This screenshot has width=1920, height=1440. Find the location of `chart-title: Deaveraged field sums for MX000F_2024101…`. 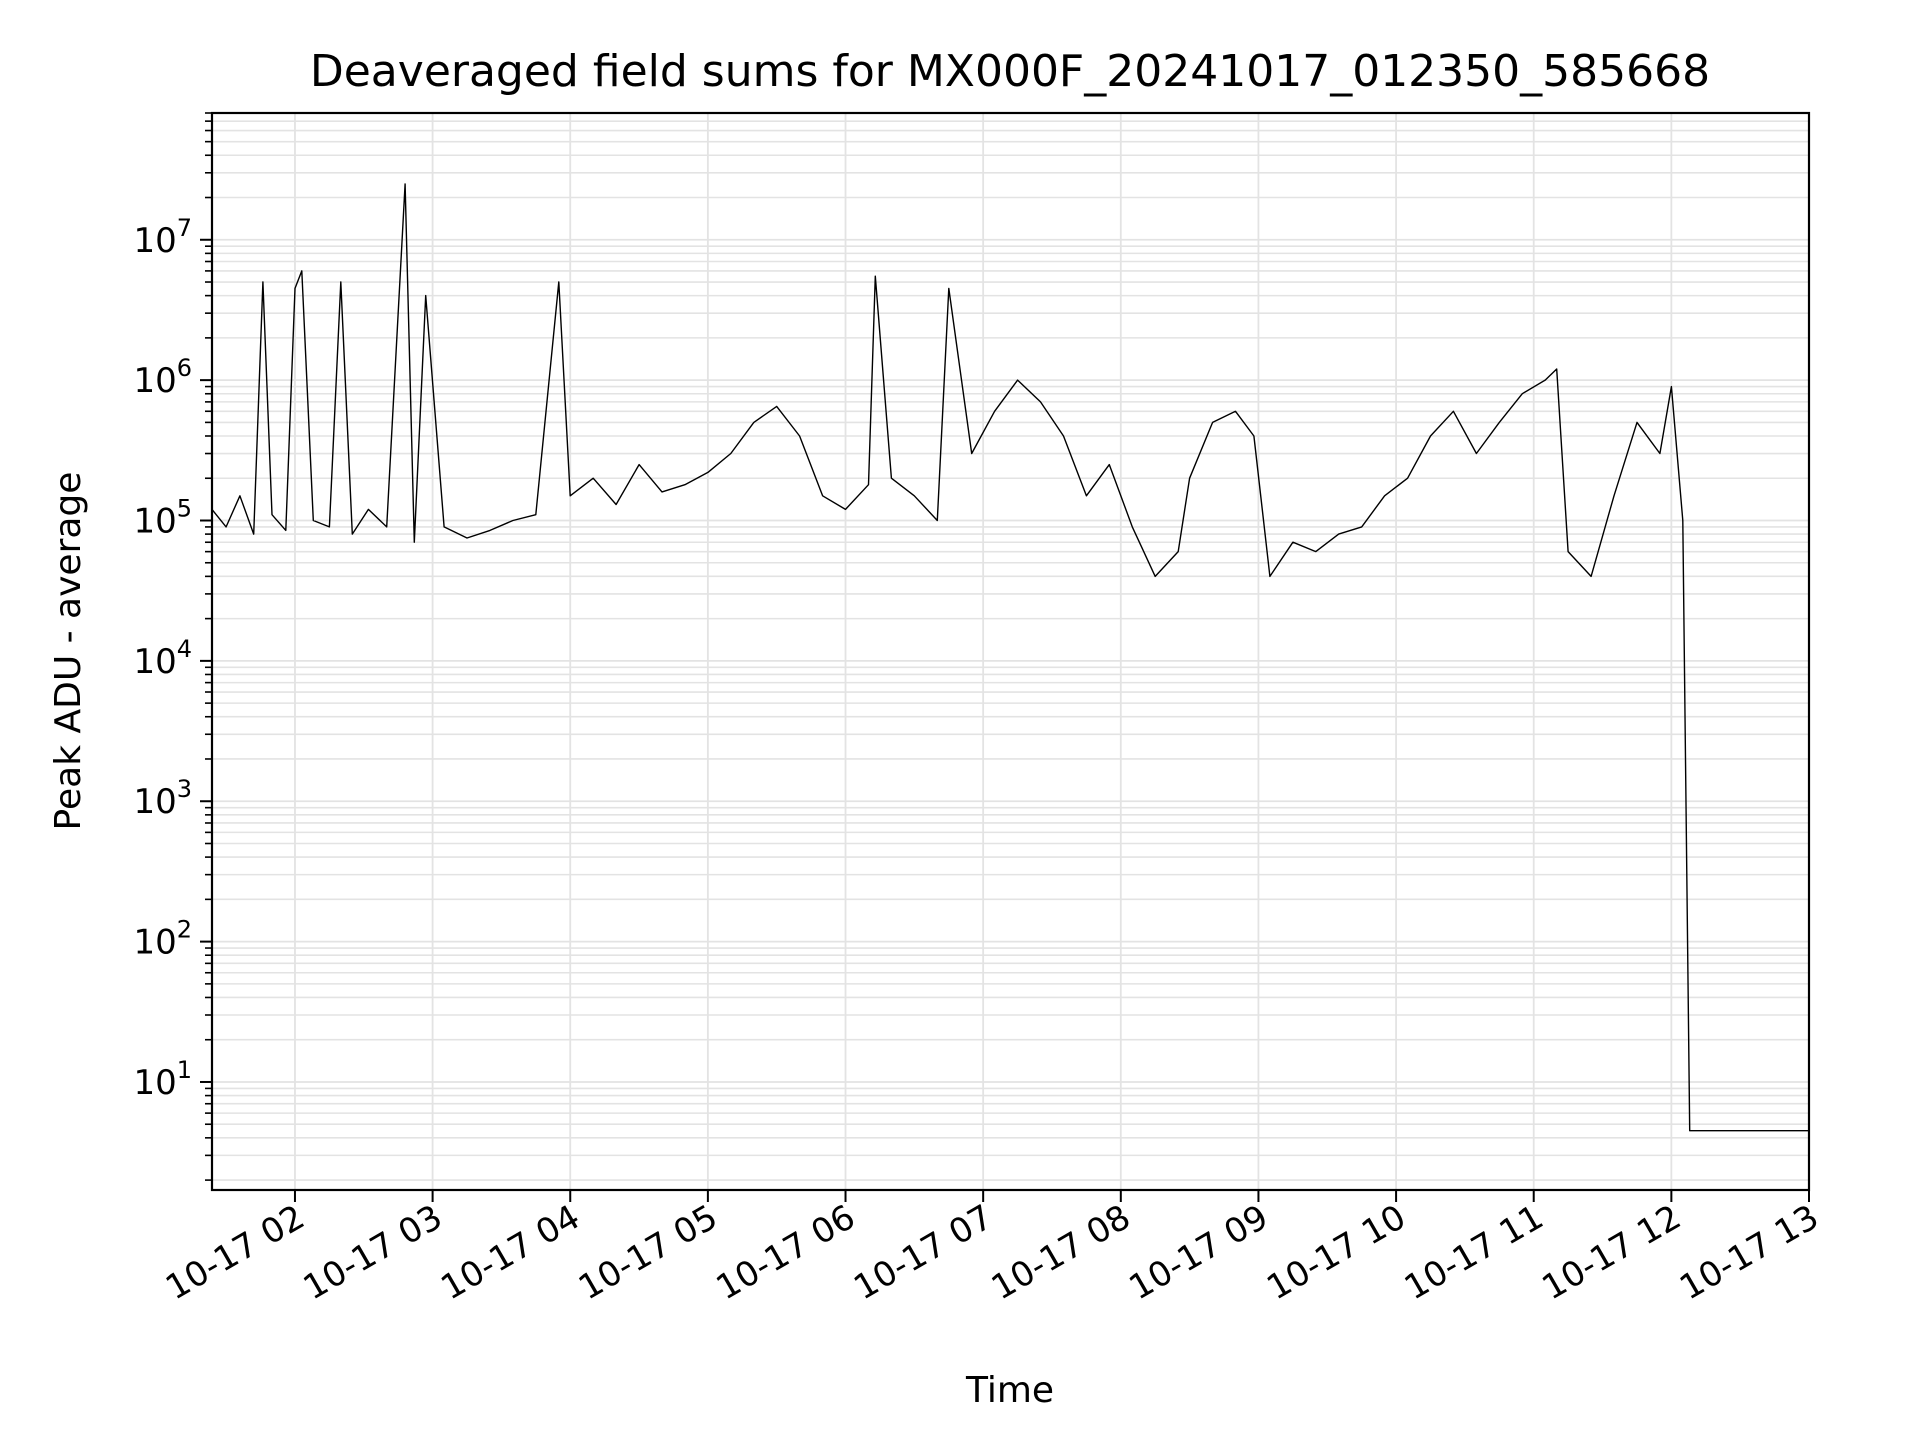

chart-title: Deaveraged field sums for MX000F_2024101… is located at coordinates (1010, 71).